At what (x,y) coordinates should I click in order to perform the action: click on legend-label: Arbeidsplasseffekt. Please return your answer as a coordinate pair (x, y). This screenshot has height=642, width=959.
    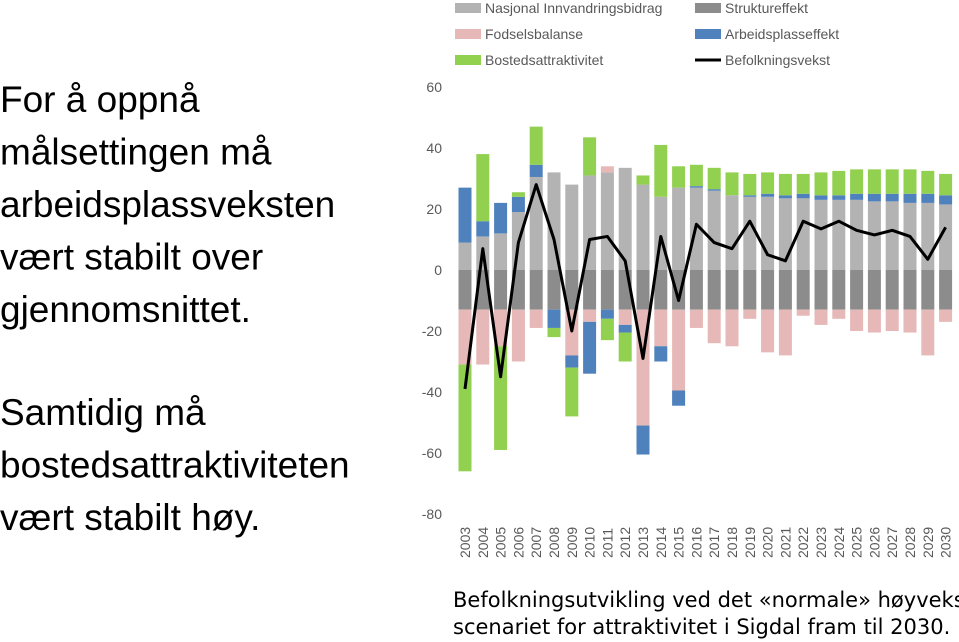
    Looking at the image, I should click on (782, 34).